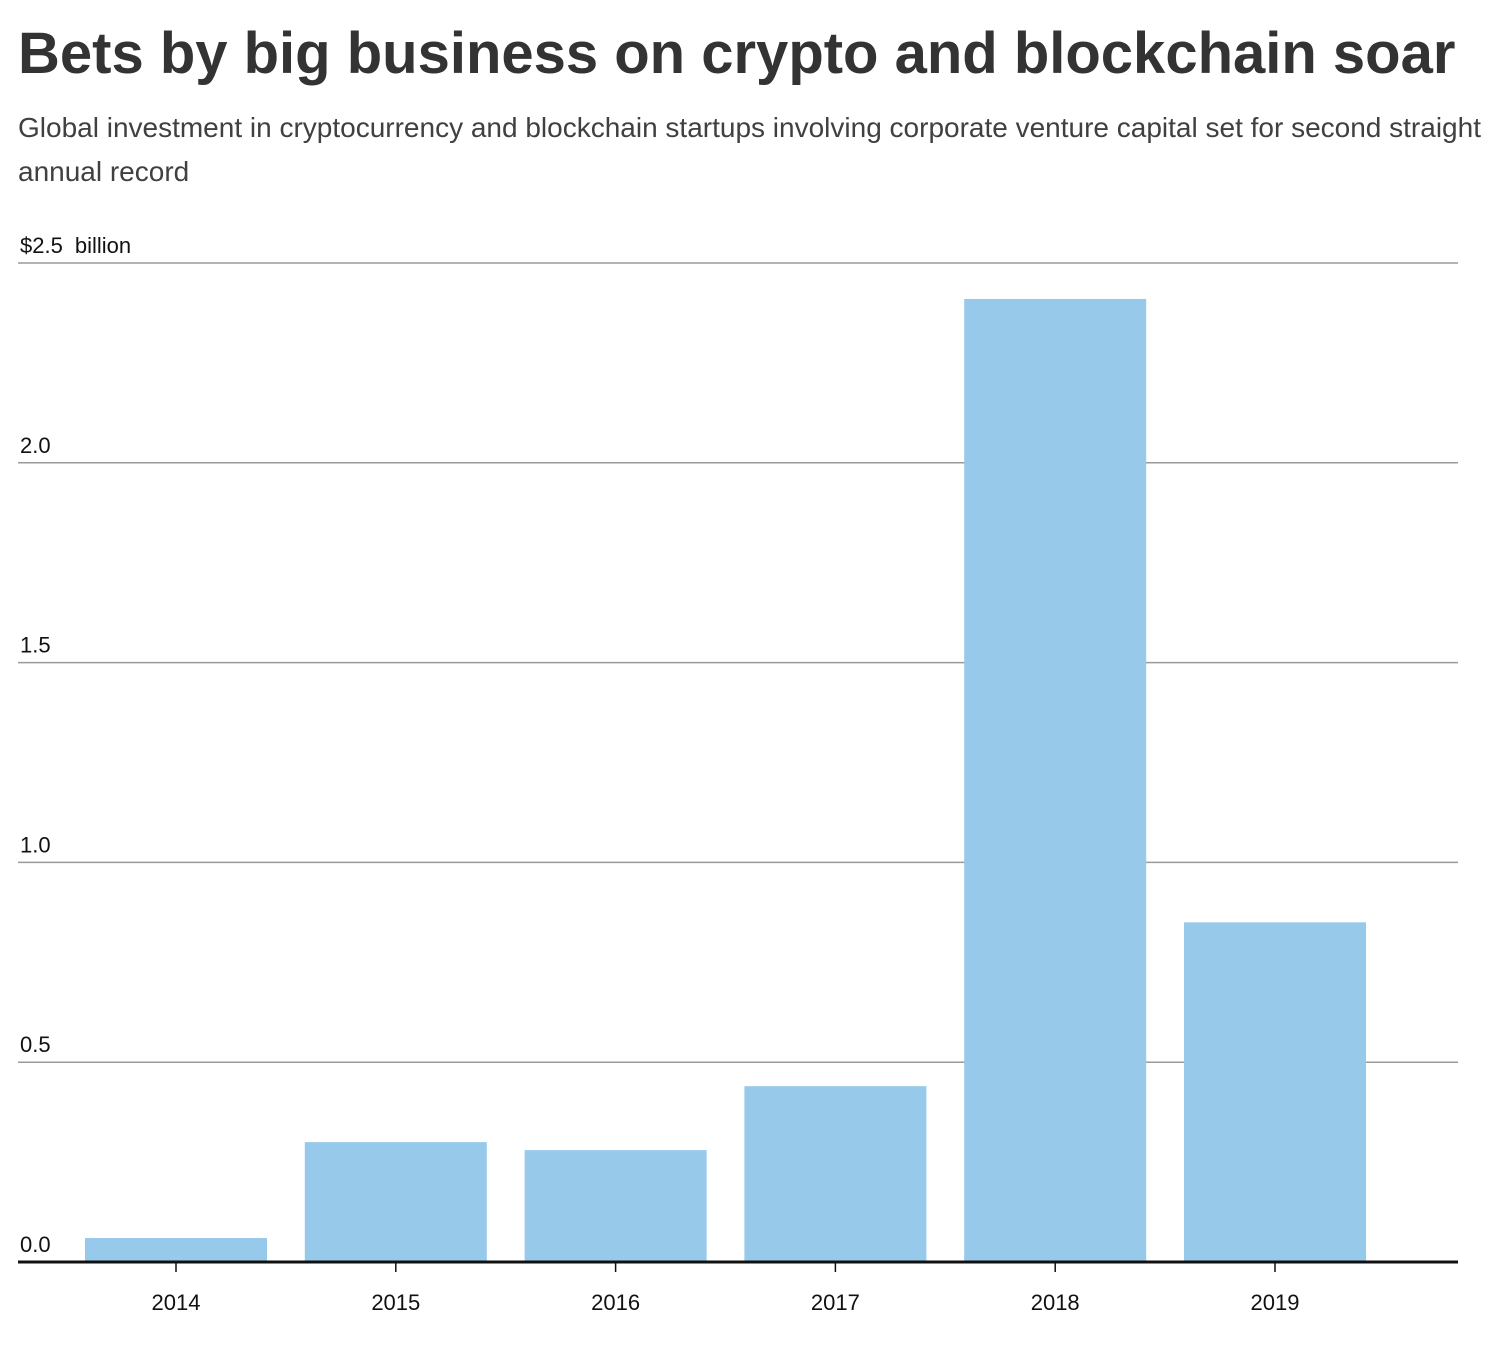 The width and height of the screenshot is (1504, 1347). What do you see at coordinates (103, 245) in the screenshot?
I see `y-unit-label: billion` at bounding box center [103, 245].